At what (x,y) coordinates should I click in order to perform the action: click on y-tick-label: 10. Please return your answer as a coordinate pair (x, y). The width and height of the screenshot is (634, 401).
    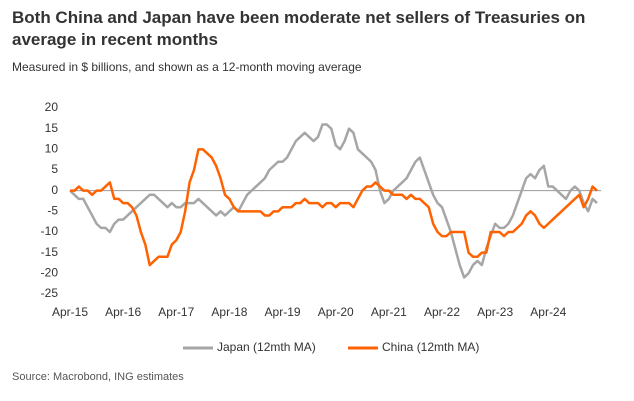
    Looking at the image, I should click on (52, 149).